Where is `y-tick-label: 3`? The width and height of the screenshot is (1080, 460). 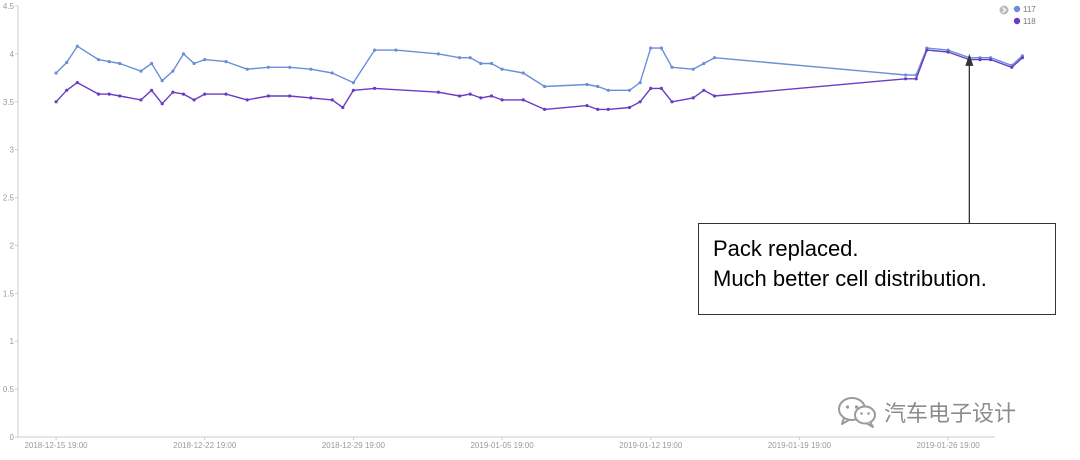
y-tick-label: 3 is located at coordinates (12, 150).